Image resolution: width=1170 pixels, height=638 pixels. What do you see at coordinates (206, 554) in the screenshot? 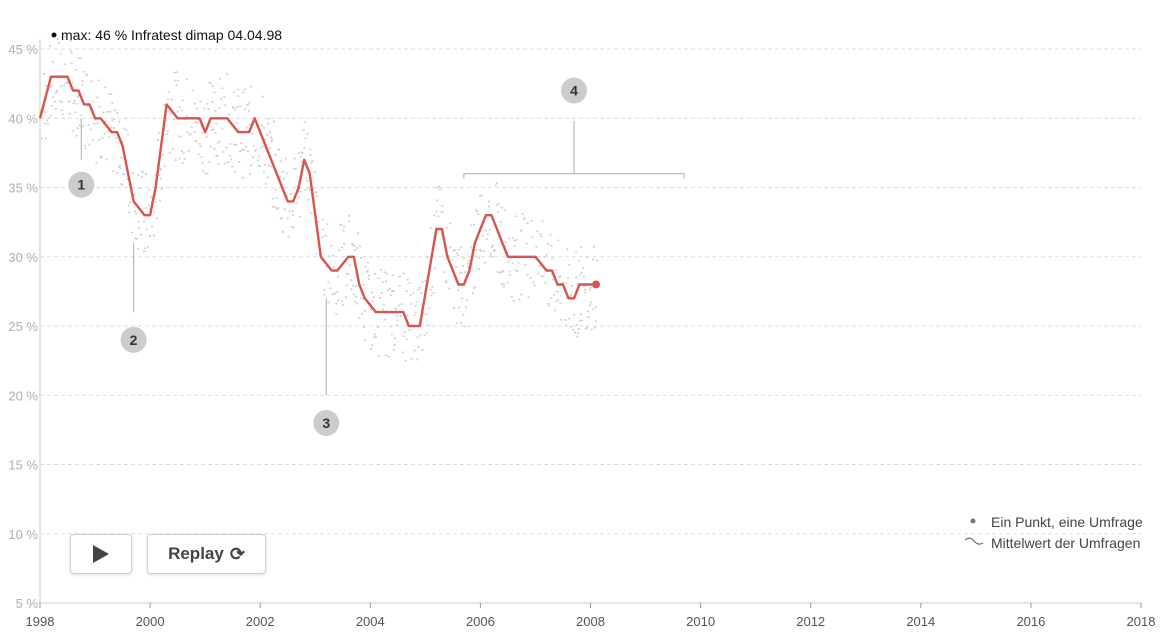
I see `replay-button: Replay ⟳` at bounding box center [206, 554].